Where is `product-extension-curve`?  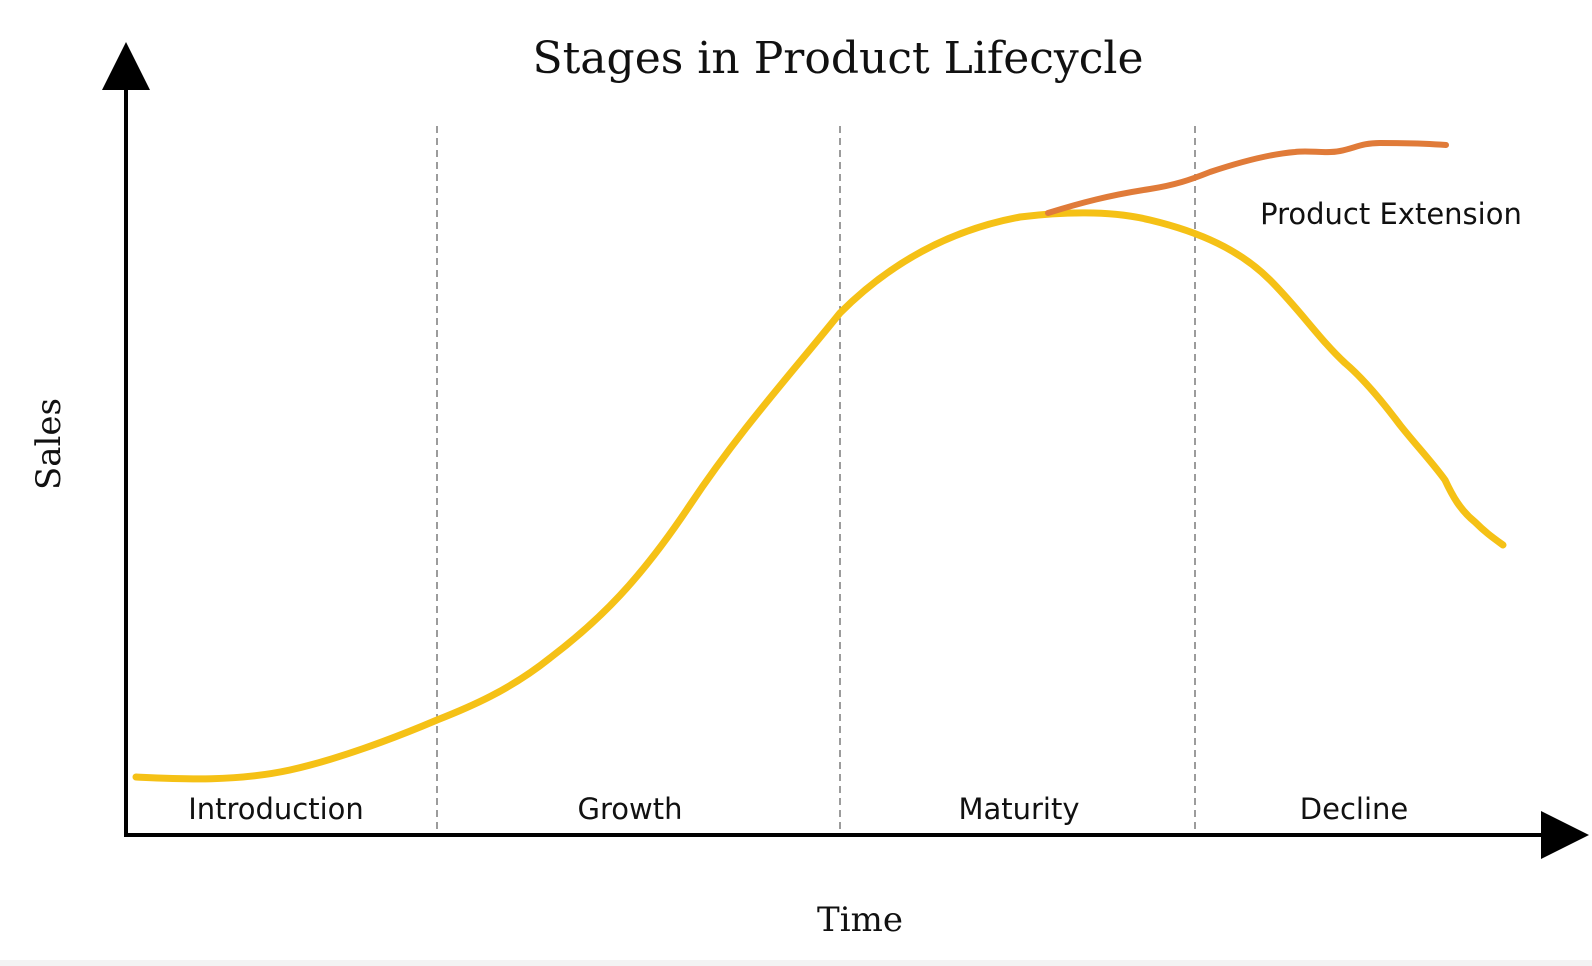
product-extension-curve is located at coordinates (1247, 178).